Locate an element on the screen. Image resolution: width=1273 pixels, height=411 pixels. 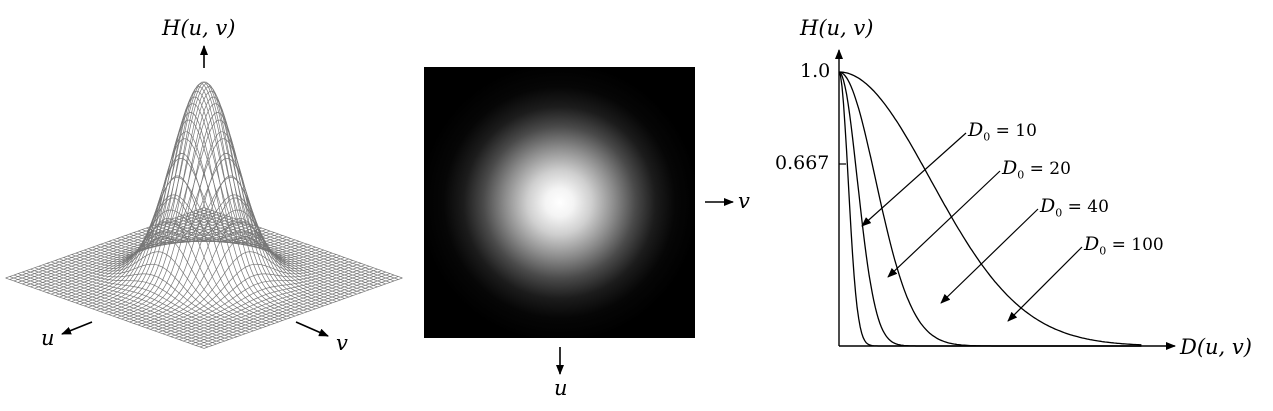
series-label-value: = 40 is located at coordinates (1088, 207).